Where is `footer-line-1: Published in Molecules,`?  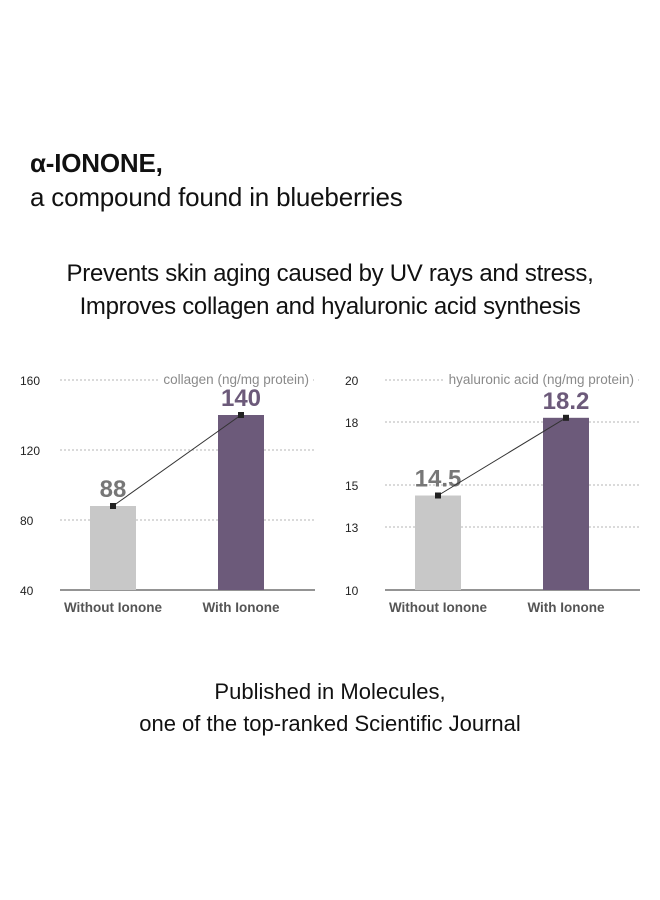 footer-line-1: Published in Molecules, is located at coordinates (330, 691).